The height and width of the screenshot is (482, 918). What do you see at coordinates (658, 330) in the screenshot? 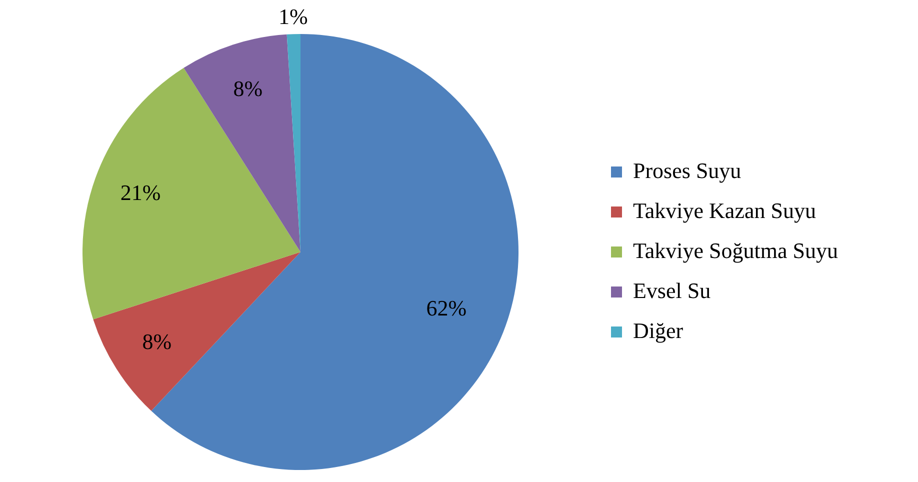
I see `legend-label: Diğer` at bounding box center [658, 330].